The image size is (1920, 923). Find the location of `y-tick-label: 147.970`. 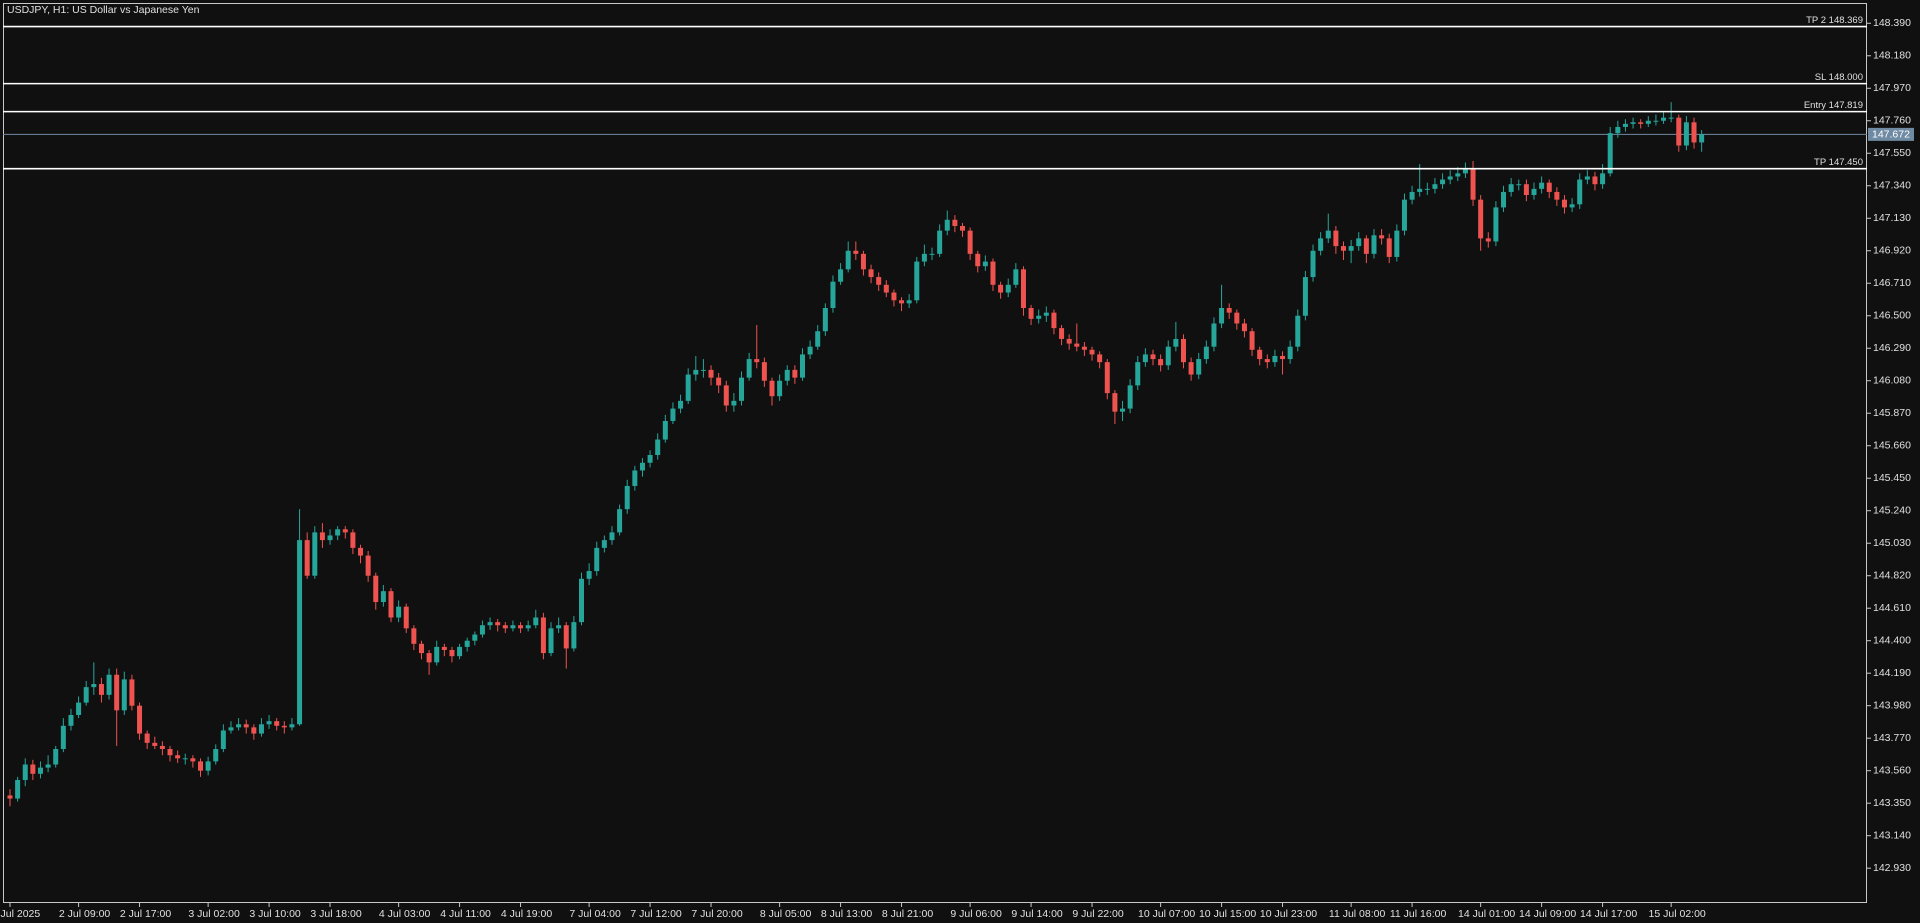

y-tick-label: 147.970 is located at coordinates (1892, 88).